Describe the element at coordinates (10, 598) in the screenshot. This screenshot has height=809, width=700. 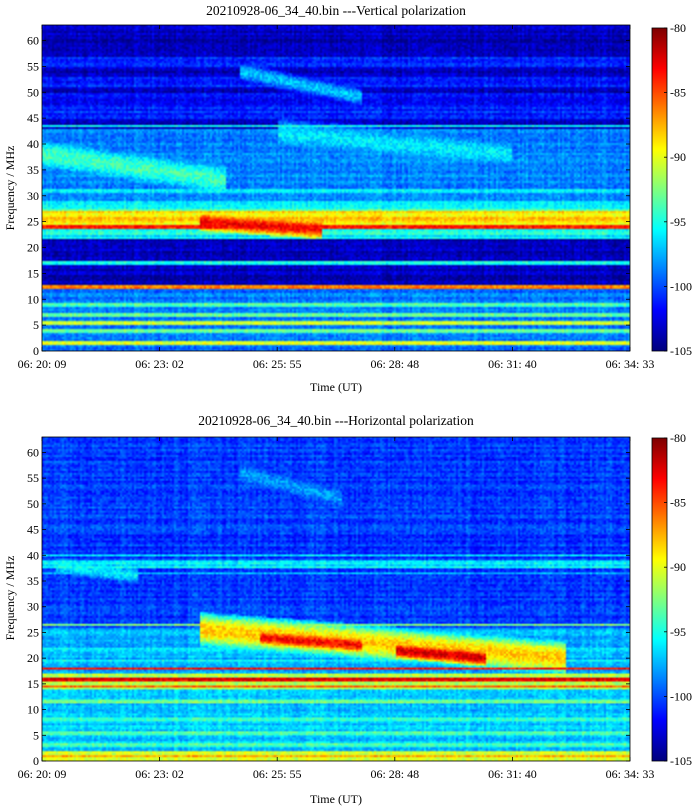
I see `y-axis-label: Frequency / MHz` at that location.